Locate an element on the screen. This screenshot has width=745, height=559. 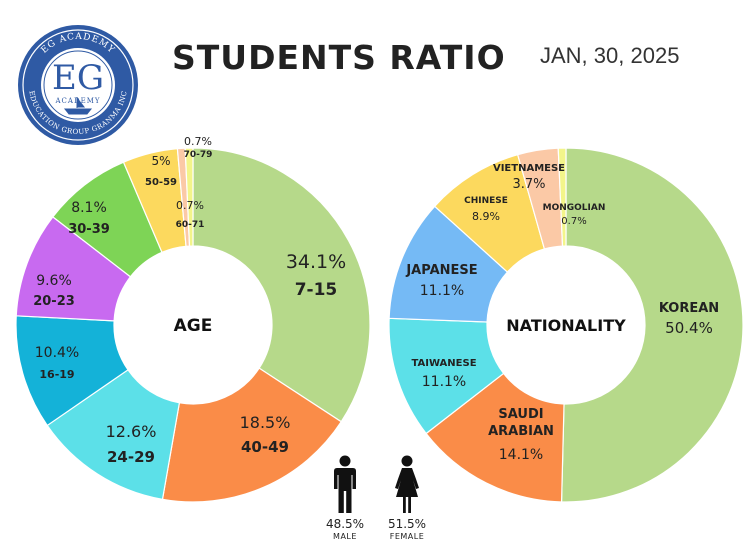
age-pct-label-20-23: 9.6% is located at coordinates (54, 281).